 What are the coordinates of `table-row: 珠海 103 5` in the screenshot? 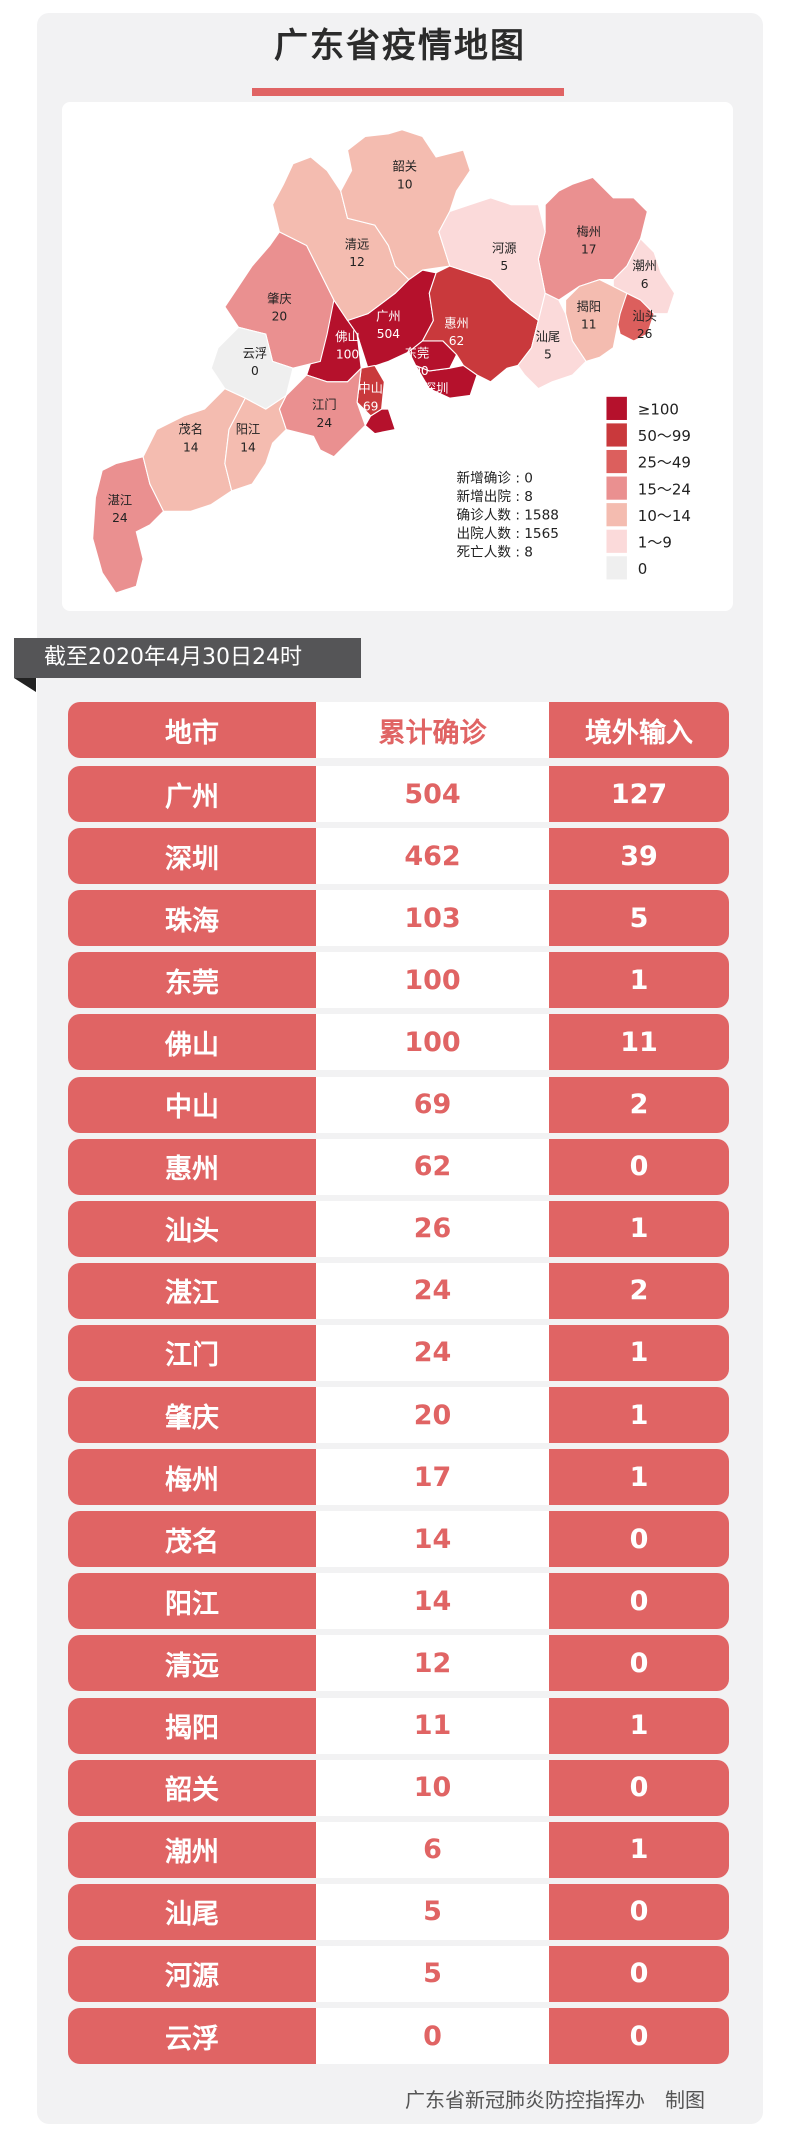 It's located at (398, 918).